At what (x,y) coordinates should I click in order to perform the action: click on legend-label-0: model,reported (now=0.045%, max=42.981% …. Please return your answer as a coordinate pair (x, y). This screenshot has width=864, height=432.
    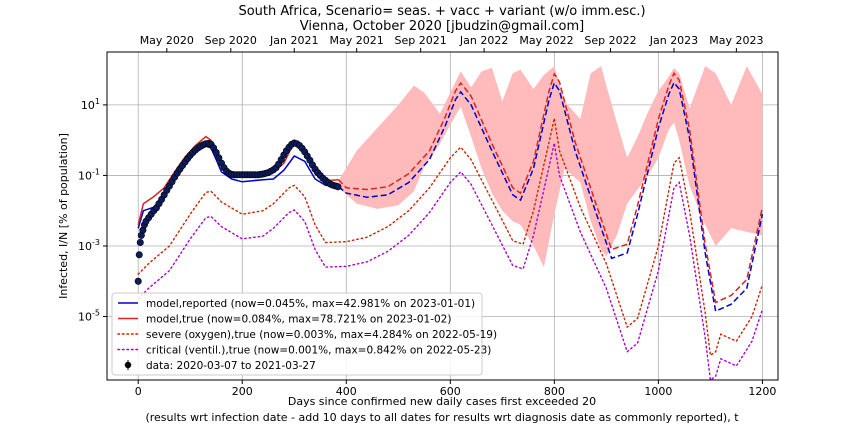
    Looking at the image, I should click on (310, 304).